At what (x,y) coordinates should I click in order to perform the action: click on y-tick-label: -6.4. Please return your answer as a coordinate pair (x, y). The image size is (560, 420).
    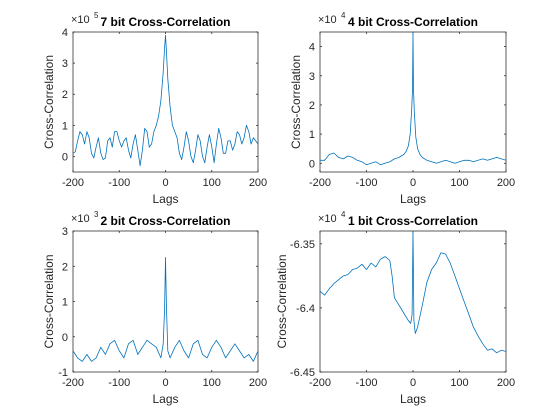
    Looking at the image, I should click on (305, 309).